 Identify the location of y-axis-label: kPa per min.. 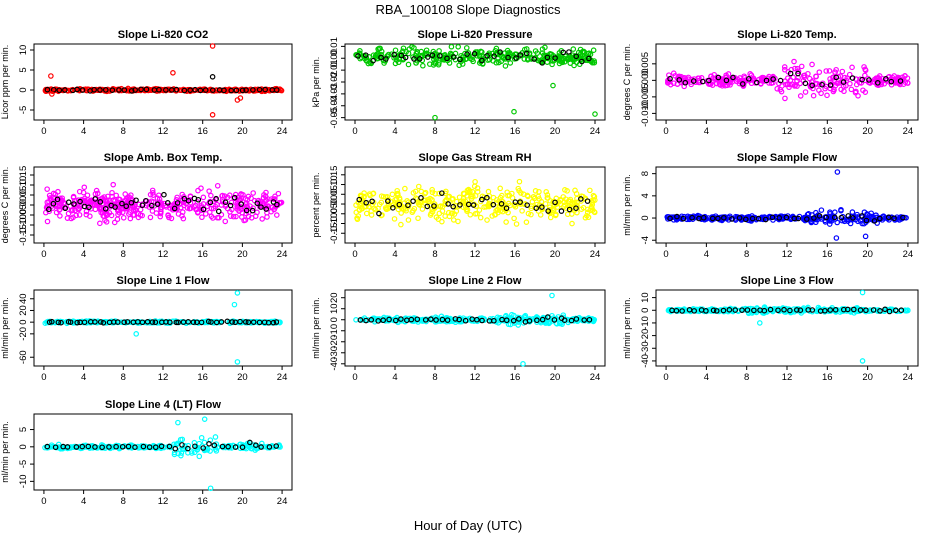
(316, 82).